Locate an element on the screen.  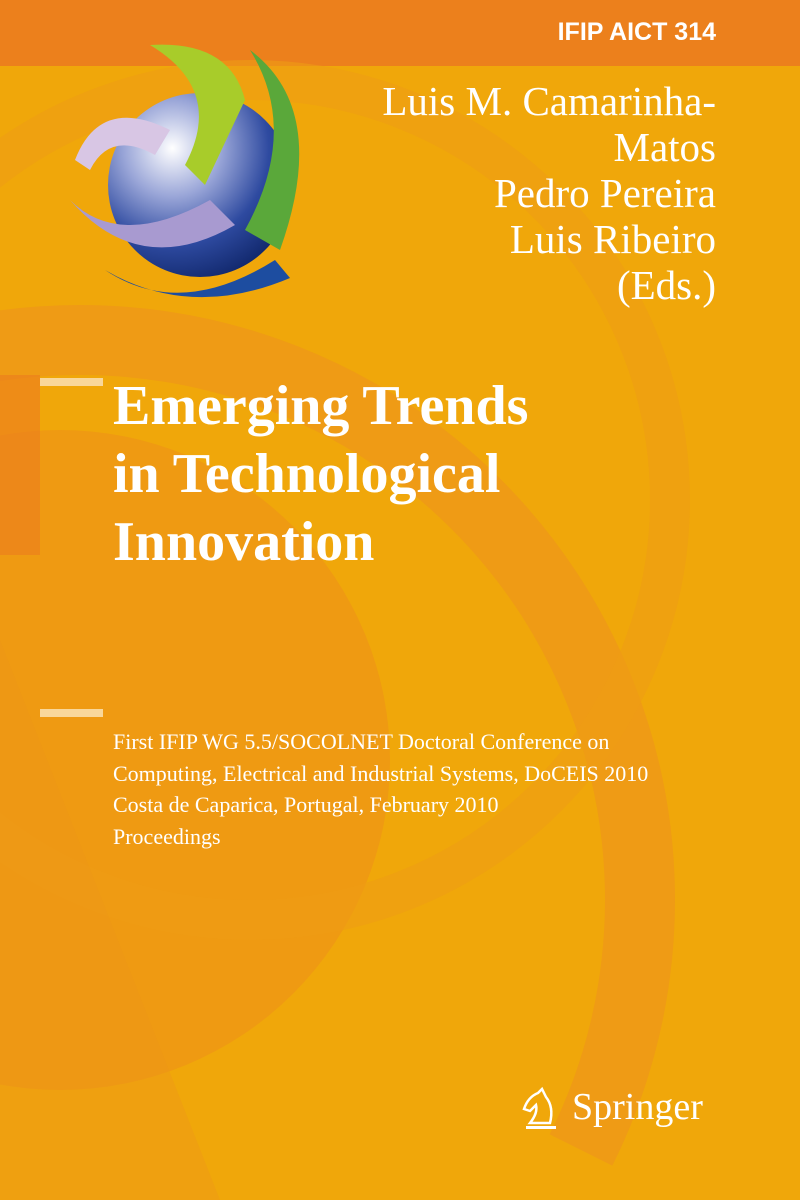
subtitle-line: Proceedings is located at coordinates (167, 836).